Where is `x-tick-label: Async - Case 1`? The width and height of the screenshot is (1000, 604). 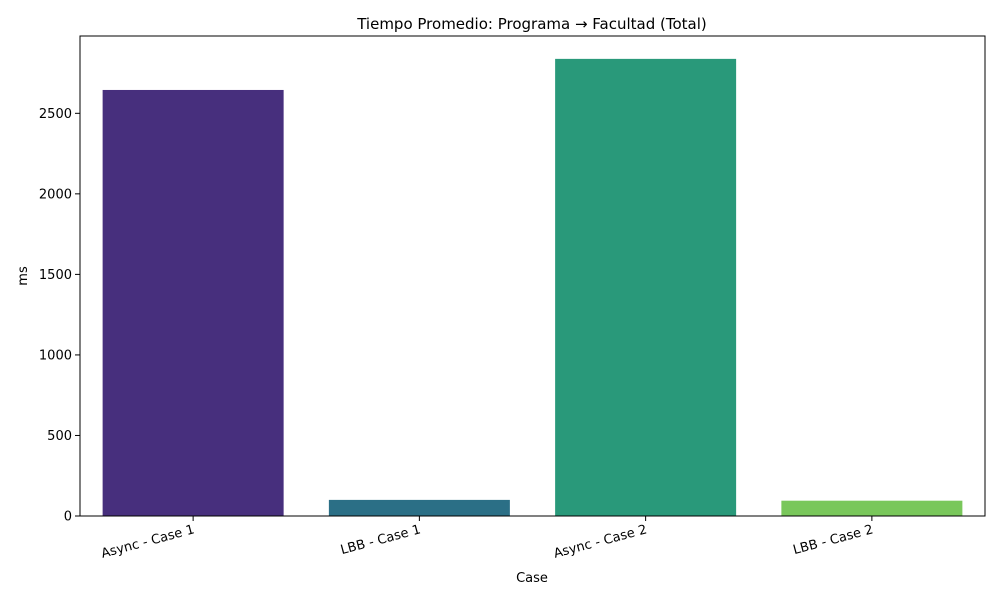 x-tick-label: Async - Case 1 is located at coordinates (148, 541).